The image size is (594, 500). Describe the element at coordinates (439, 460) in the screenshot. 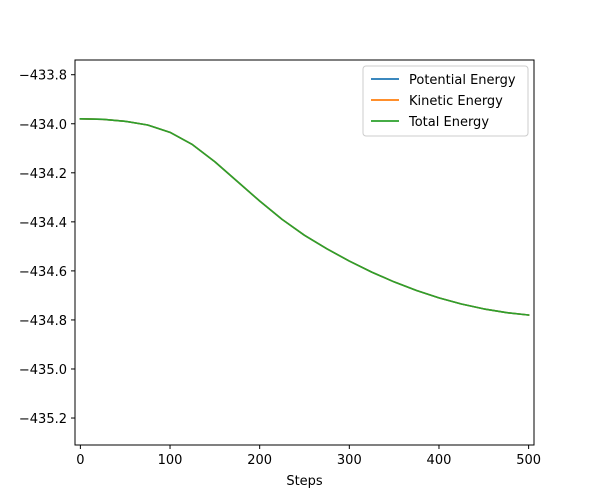

I see `x-tick-label: 400` at that location.